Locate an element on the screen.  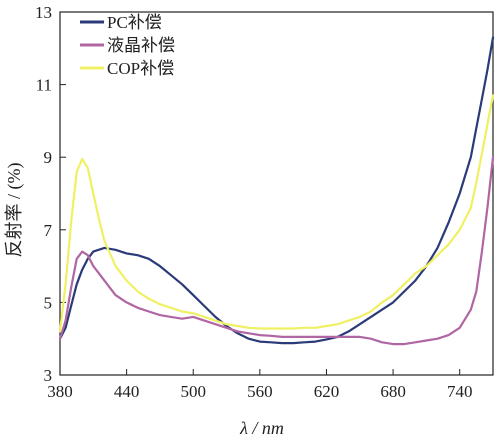
y-axis-ticks: 3 5 7 9 11 13 is located at coordinates (50, 194).